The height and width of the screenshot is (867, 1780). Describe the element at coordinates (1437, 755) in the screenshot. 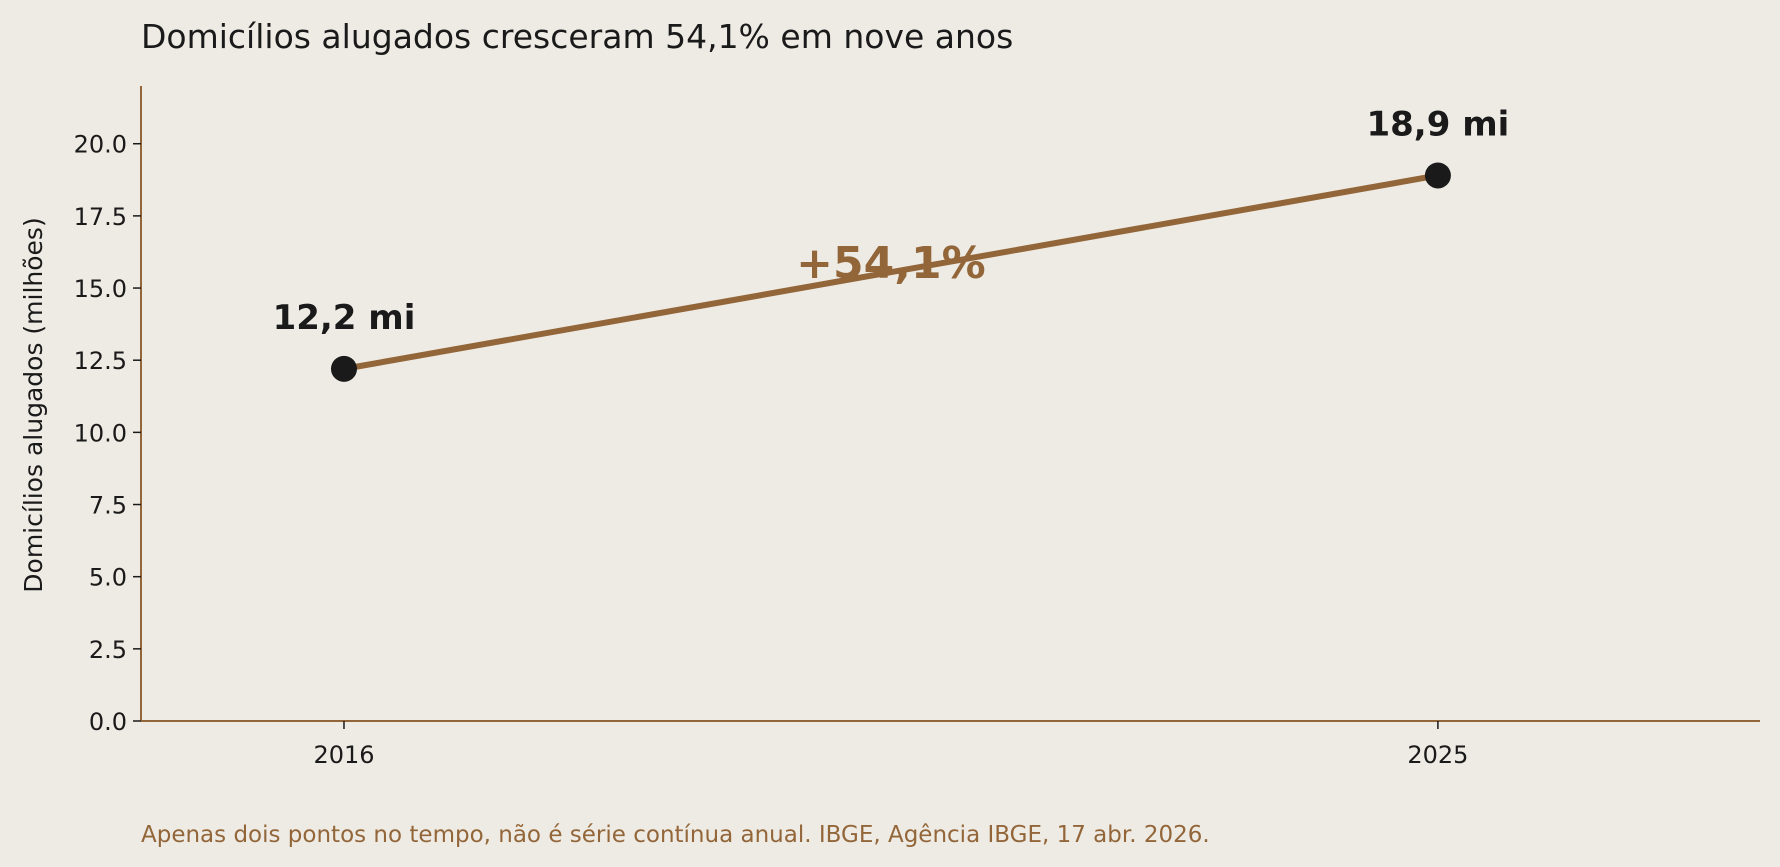

I see `x-tick-label: 2025` at that location.